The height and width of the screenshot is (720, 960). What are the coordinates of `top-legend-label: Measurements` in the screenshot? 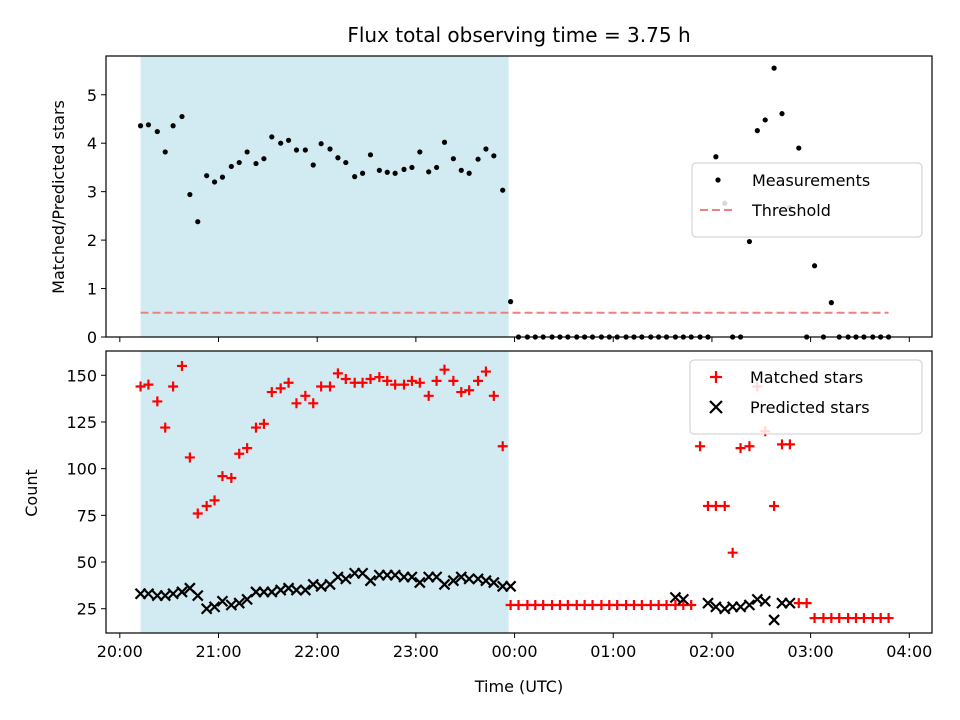 It's located at (811, 180).